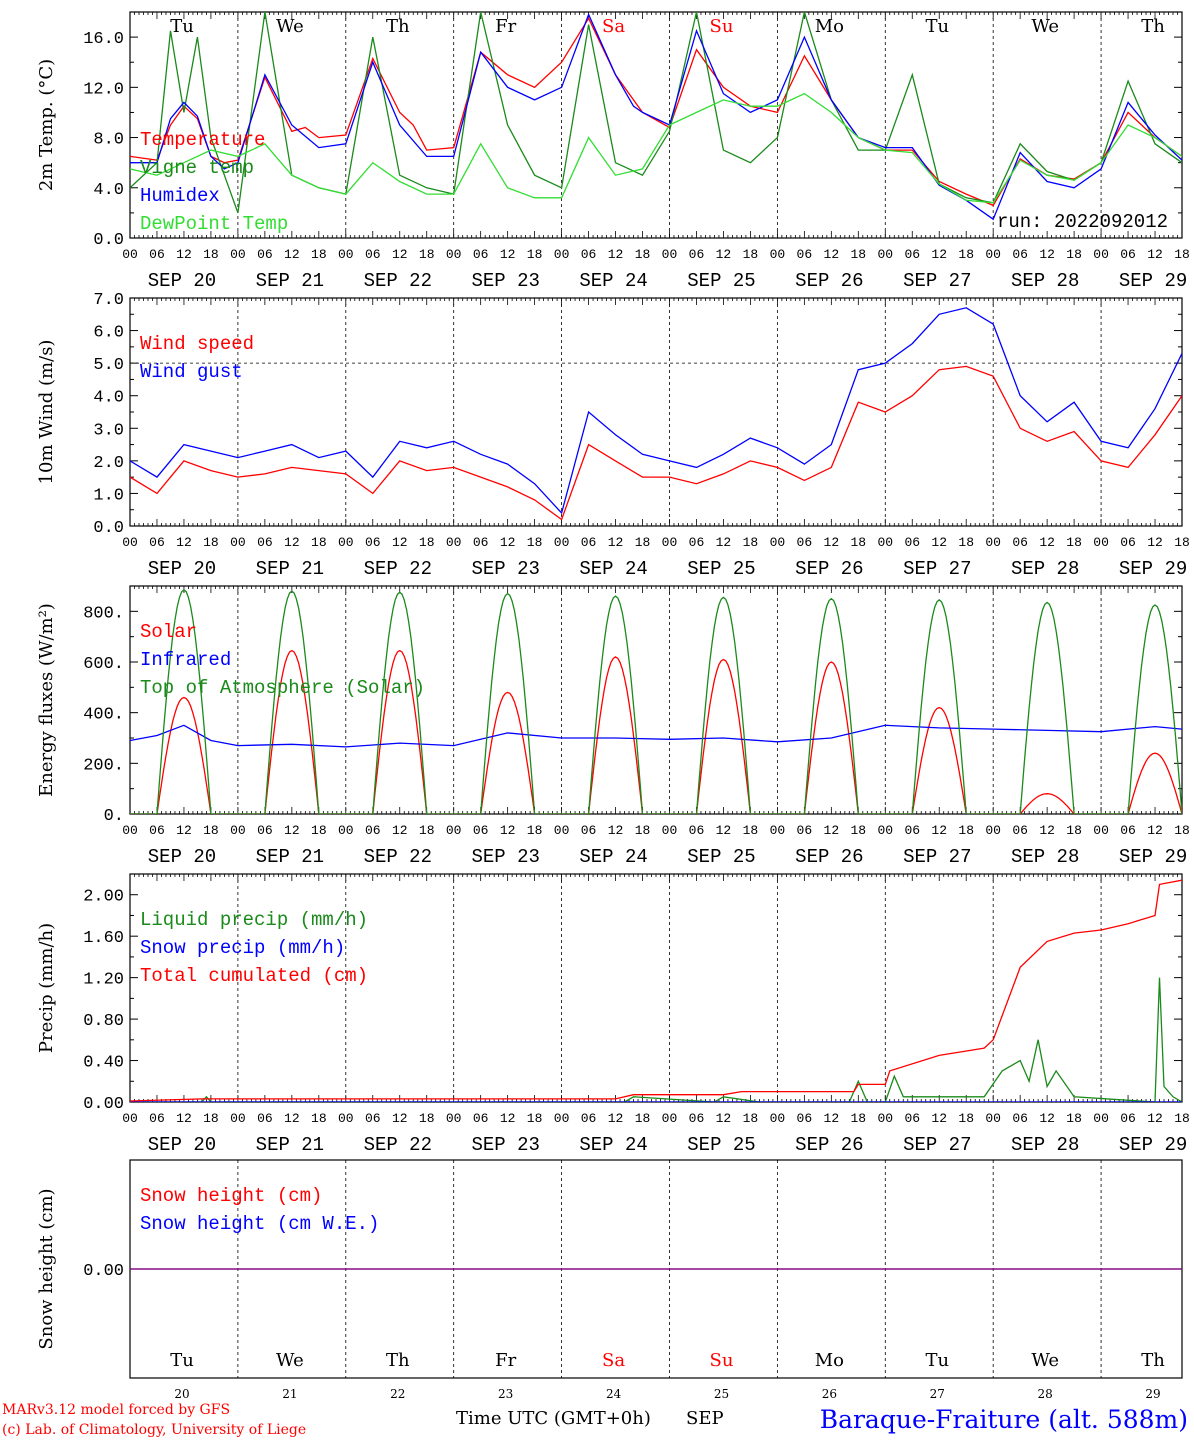 The width and height of the screenshot is (1194, 1440). What do you see at coordinates (553, 1418) in the screenshot?
I see `time-axis-label: Time UTC (GMT+0h)` at bounding box center [553, 1418].